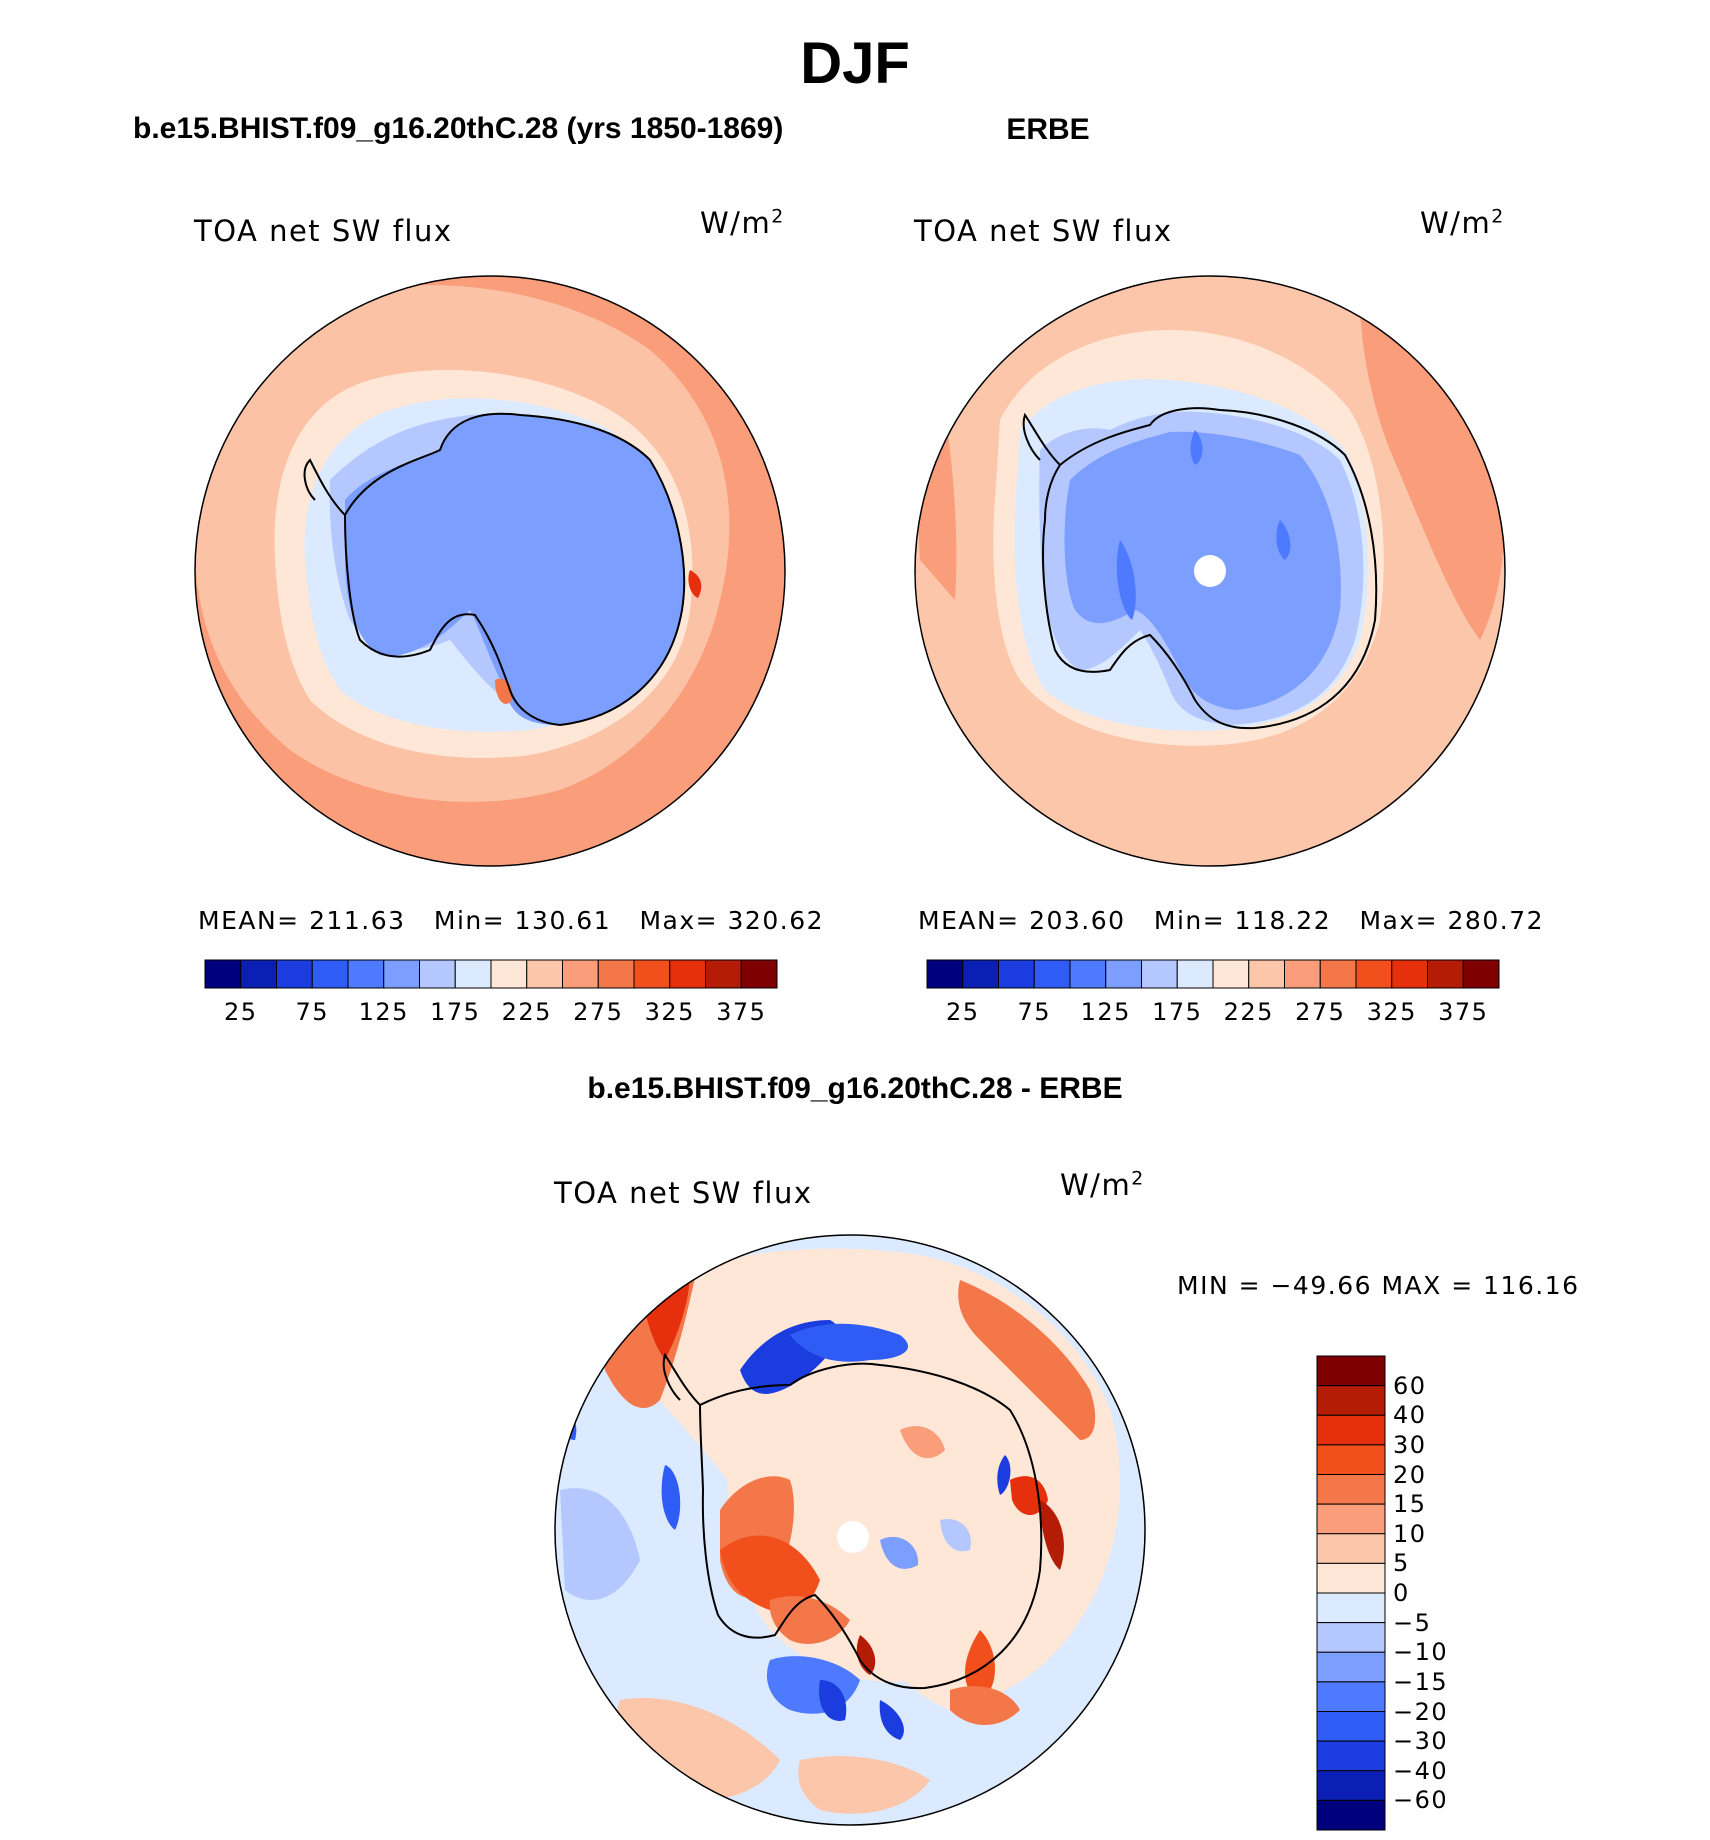 The width and height of the screenshot is (1710, 1840). I want to click on panel-1-colorbar, so click(491, 974).